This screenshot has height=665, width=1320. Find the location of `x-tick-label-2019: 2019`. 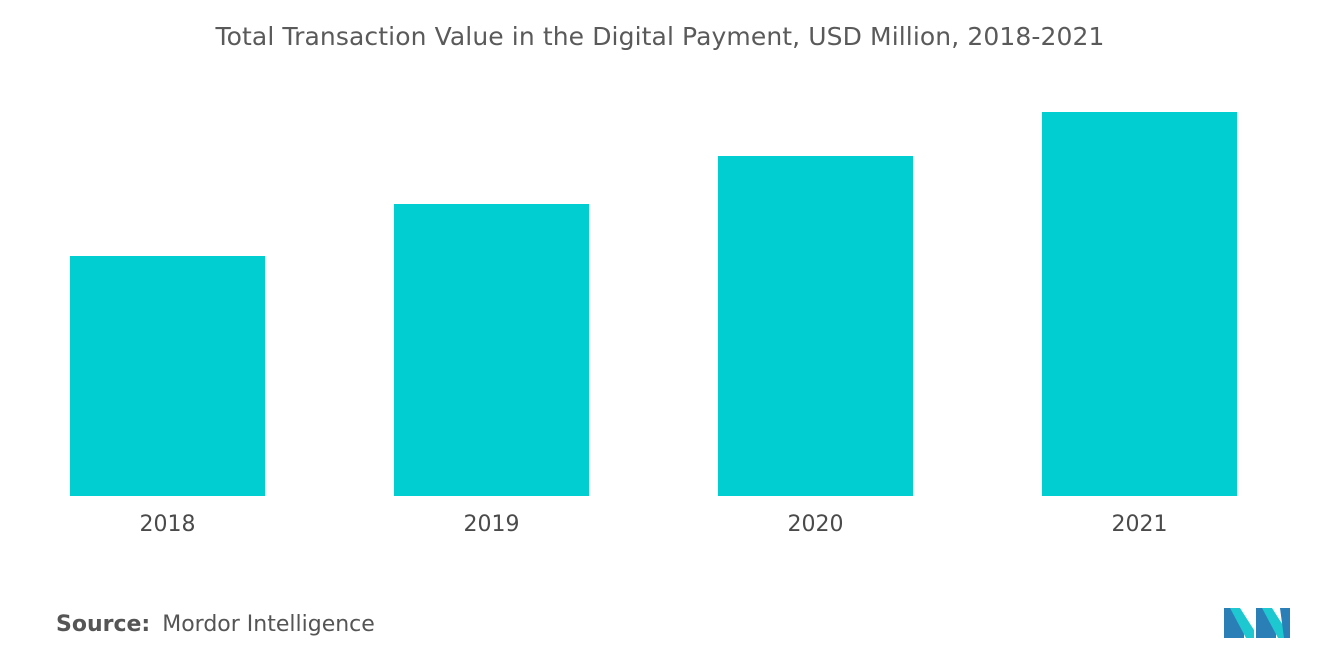

x-tick-label-2019: 2019 is located at coordinates (492, 524).